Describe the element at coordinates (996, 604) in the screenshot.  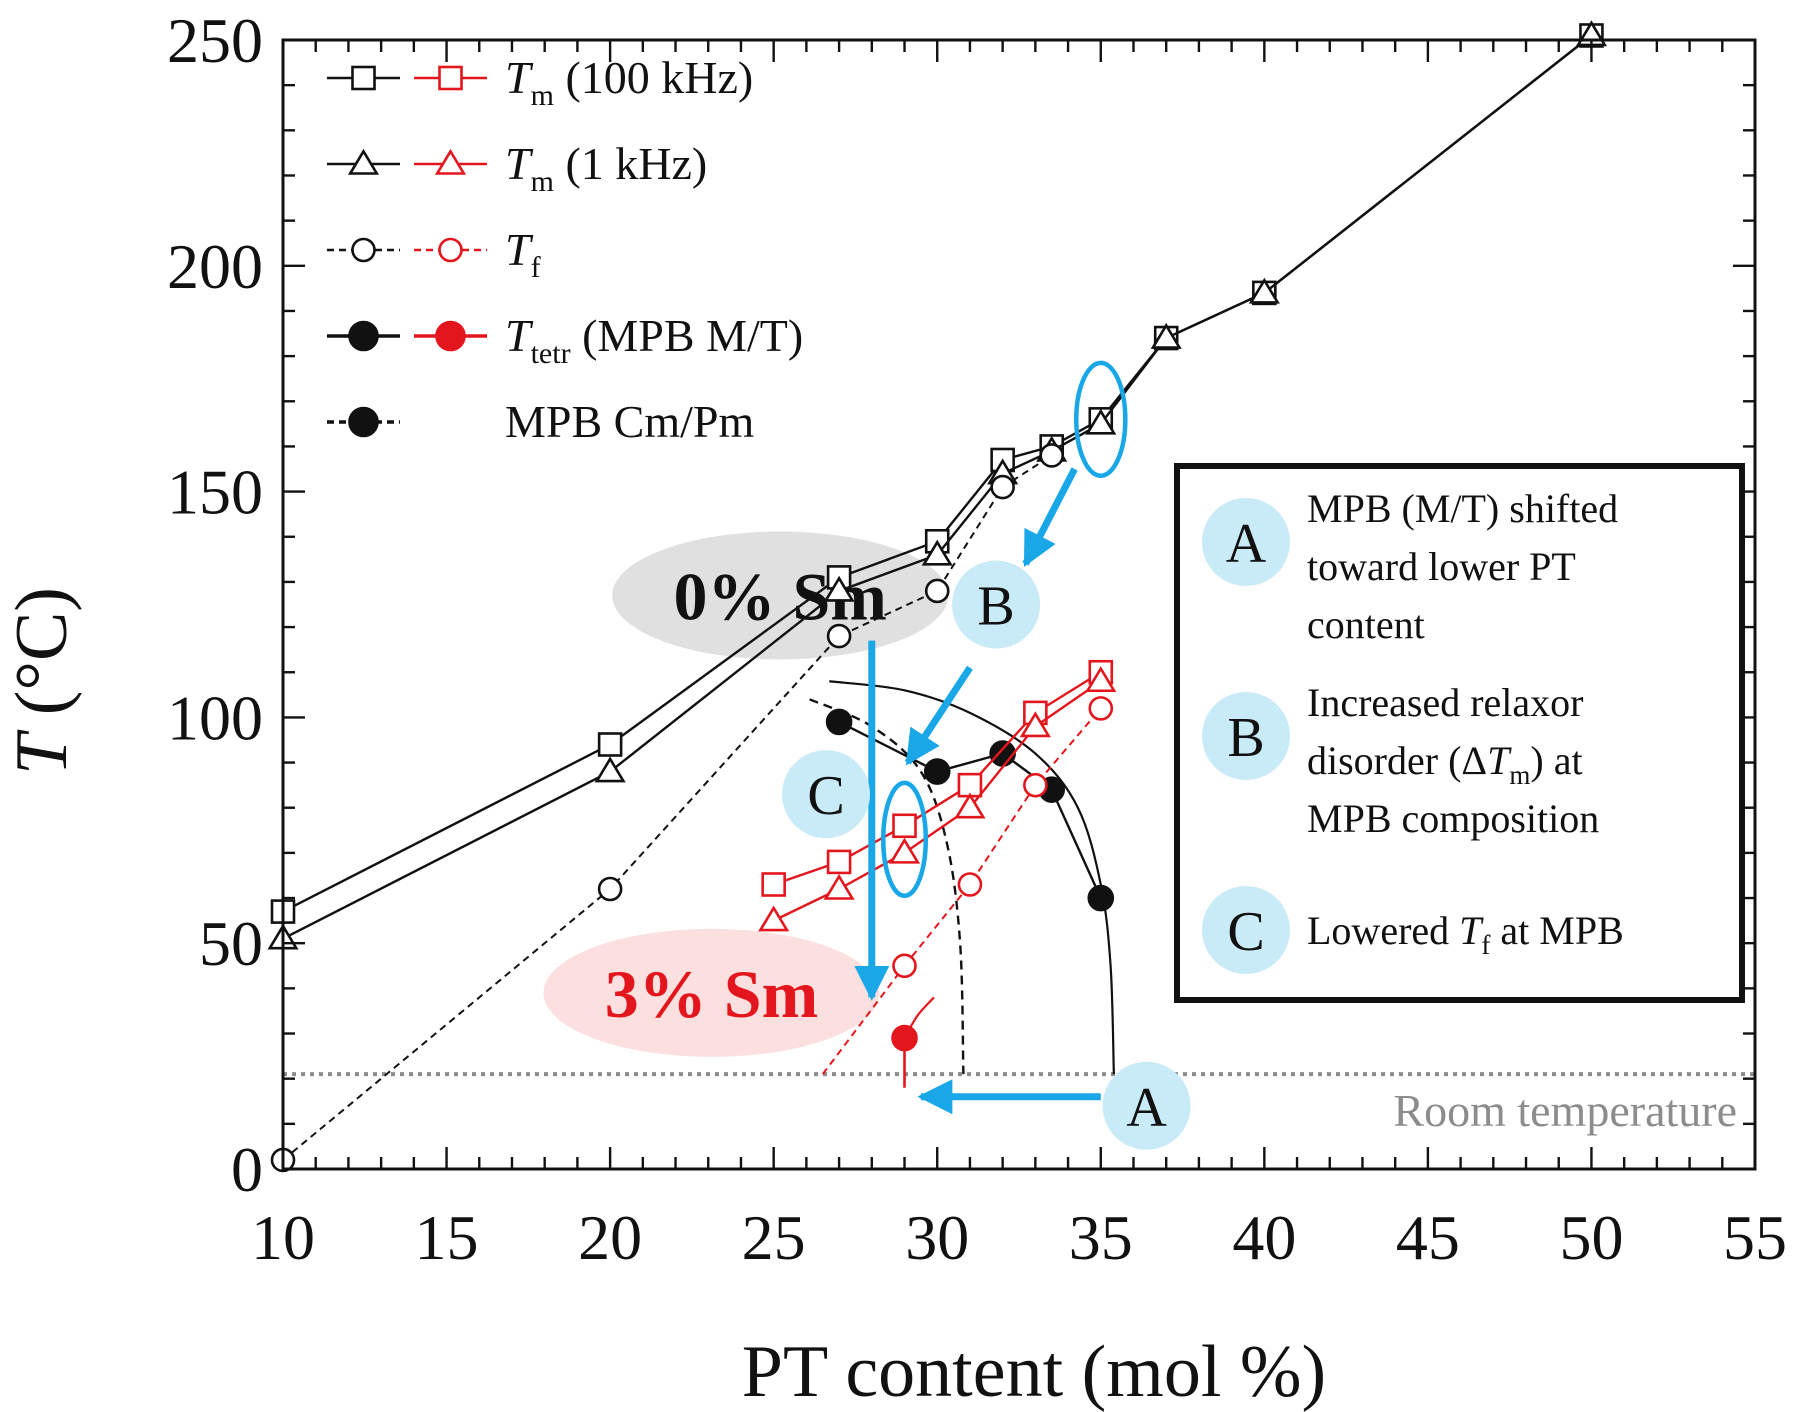
I see `badge-B` at that location.